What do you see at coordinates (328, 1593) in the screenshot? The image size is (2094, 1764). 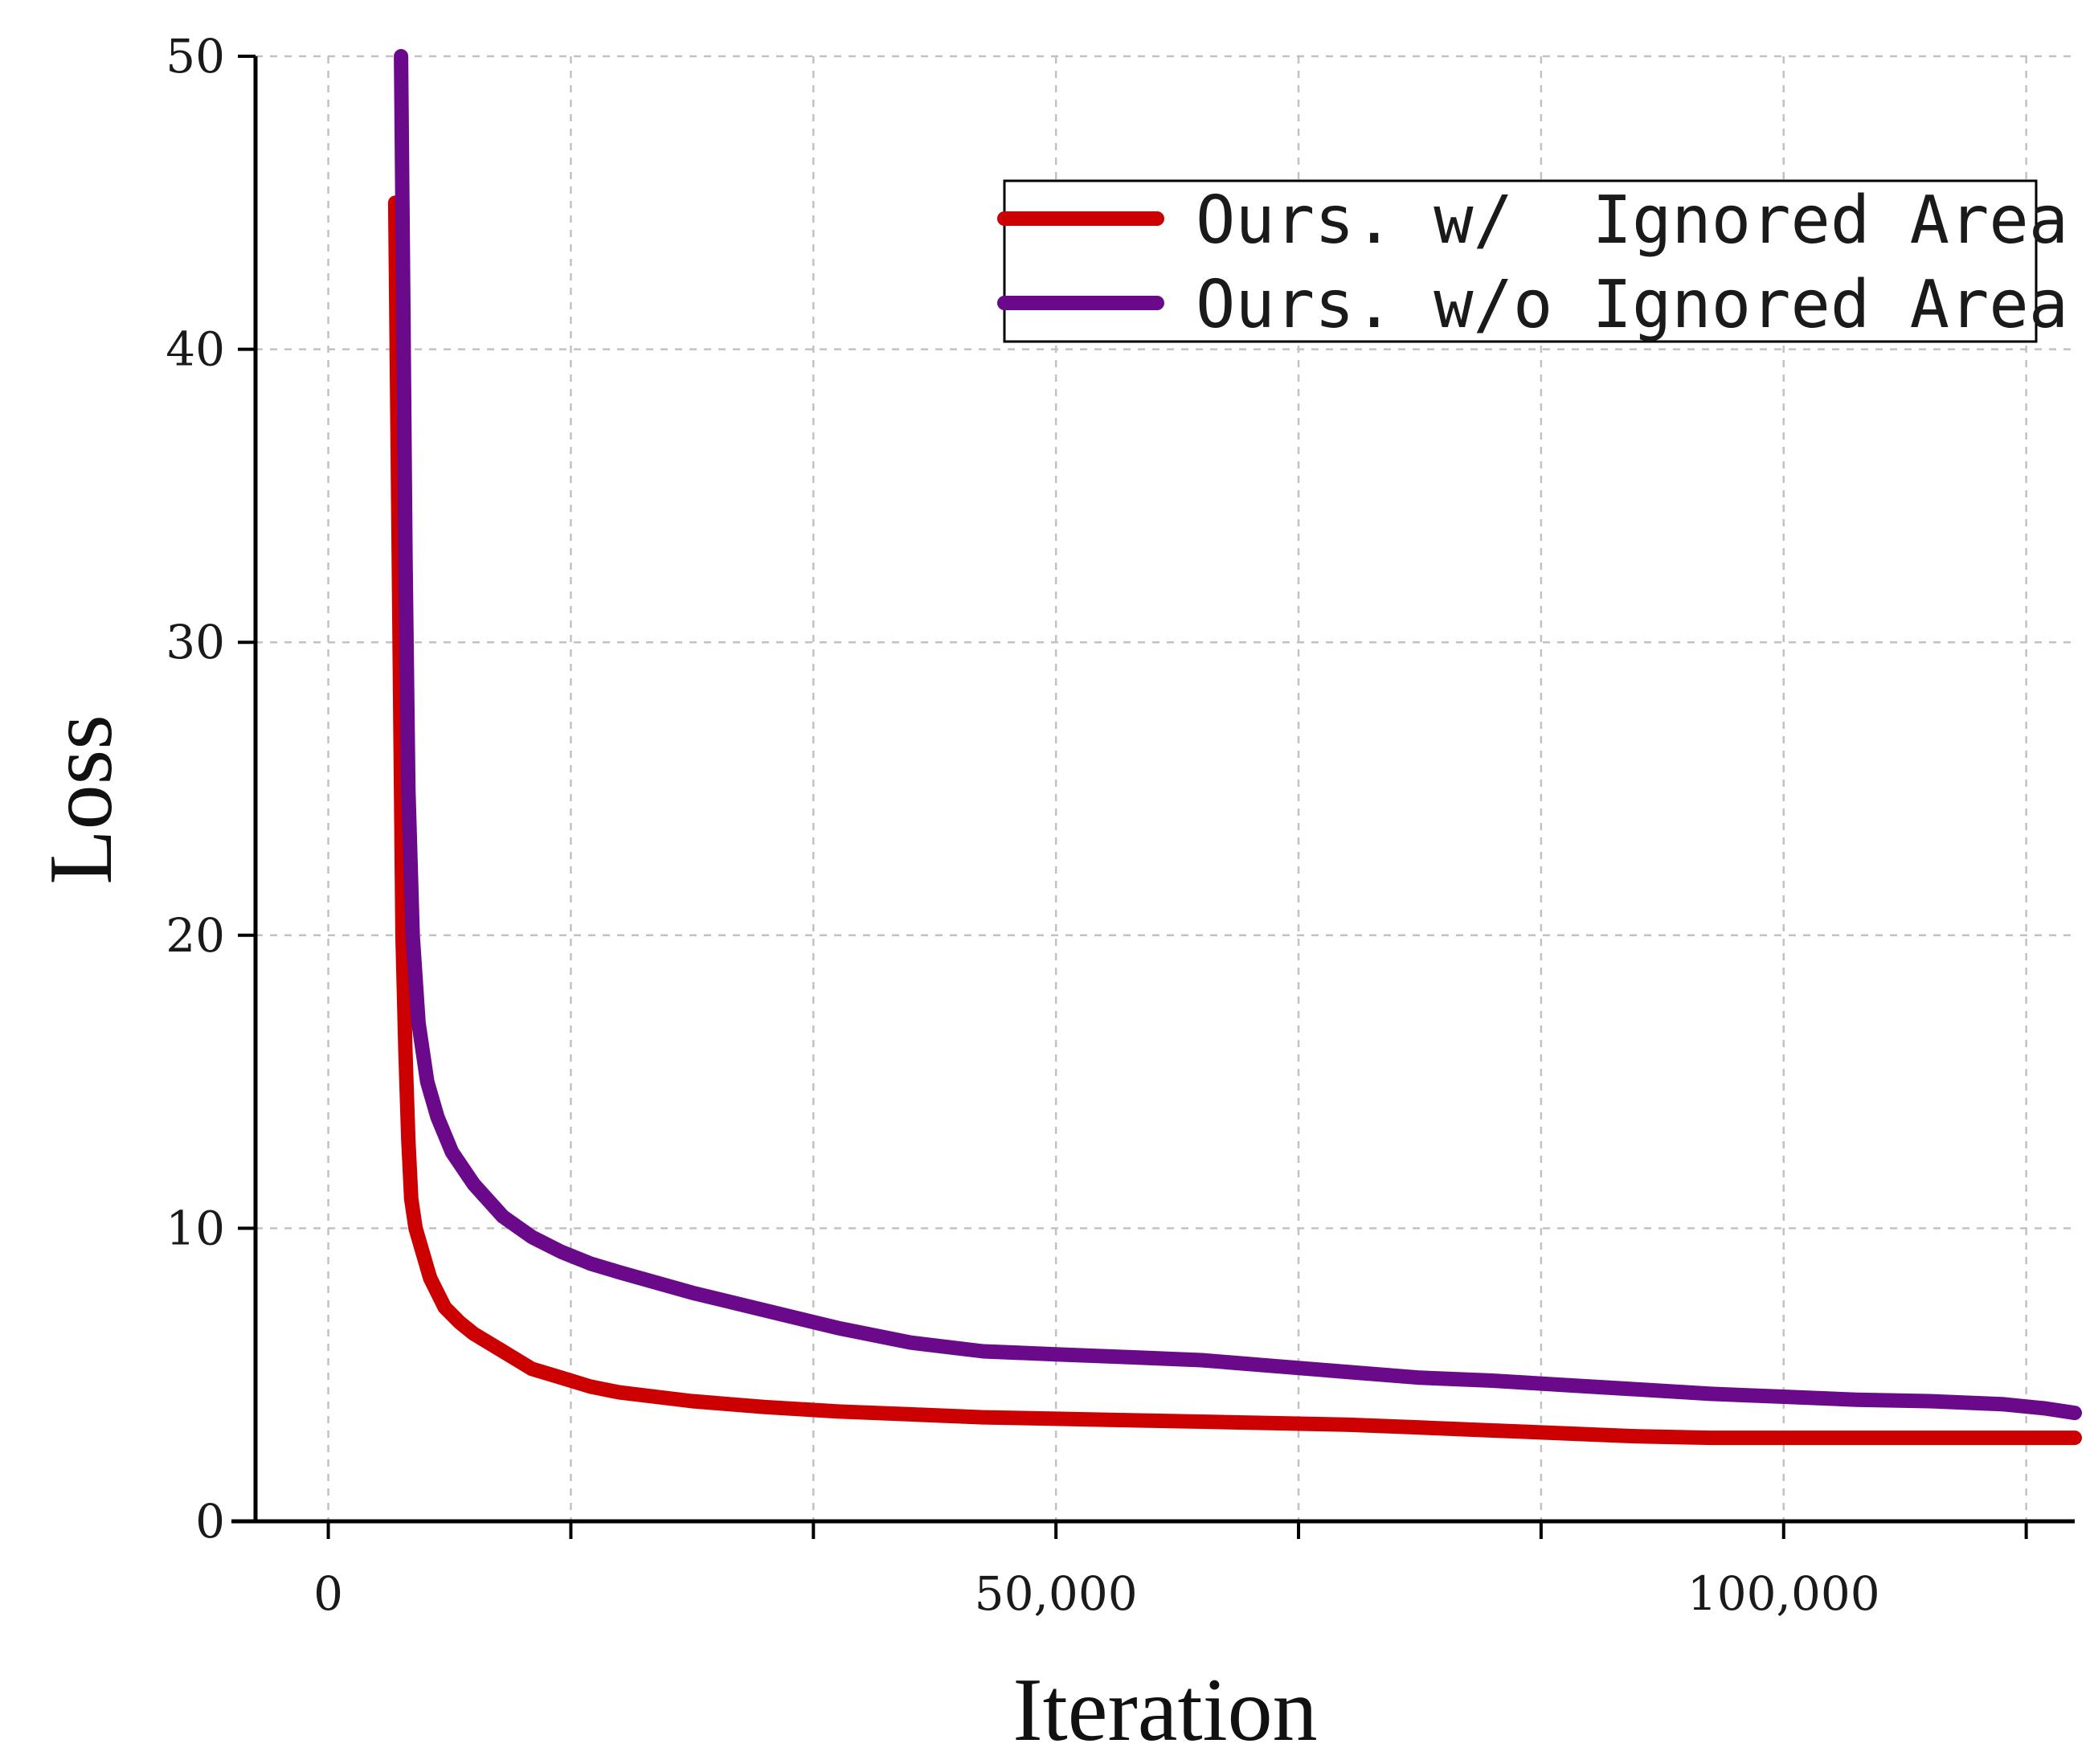 I see `x-tick-label: 0` at bounding box center [328, 1593].